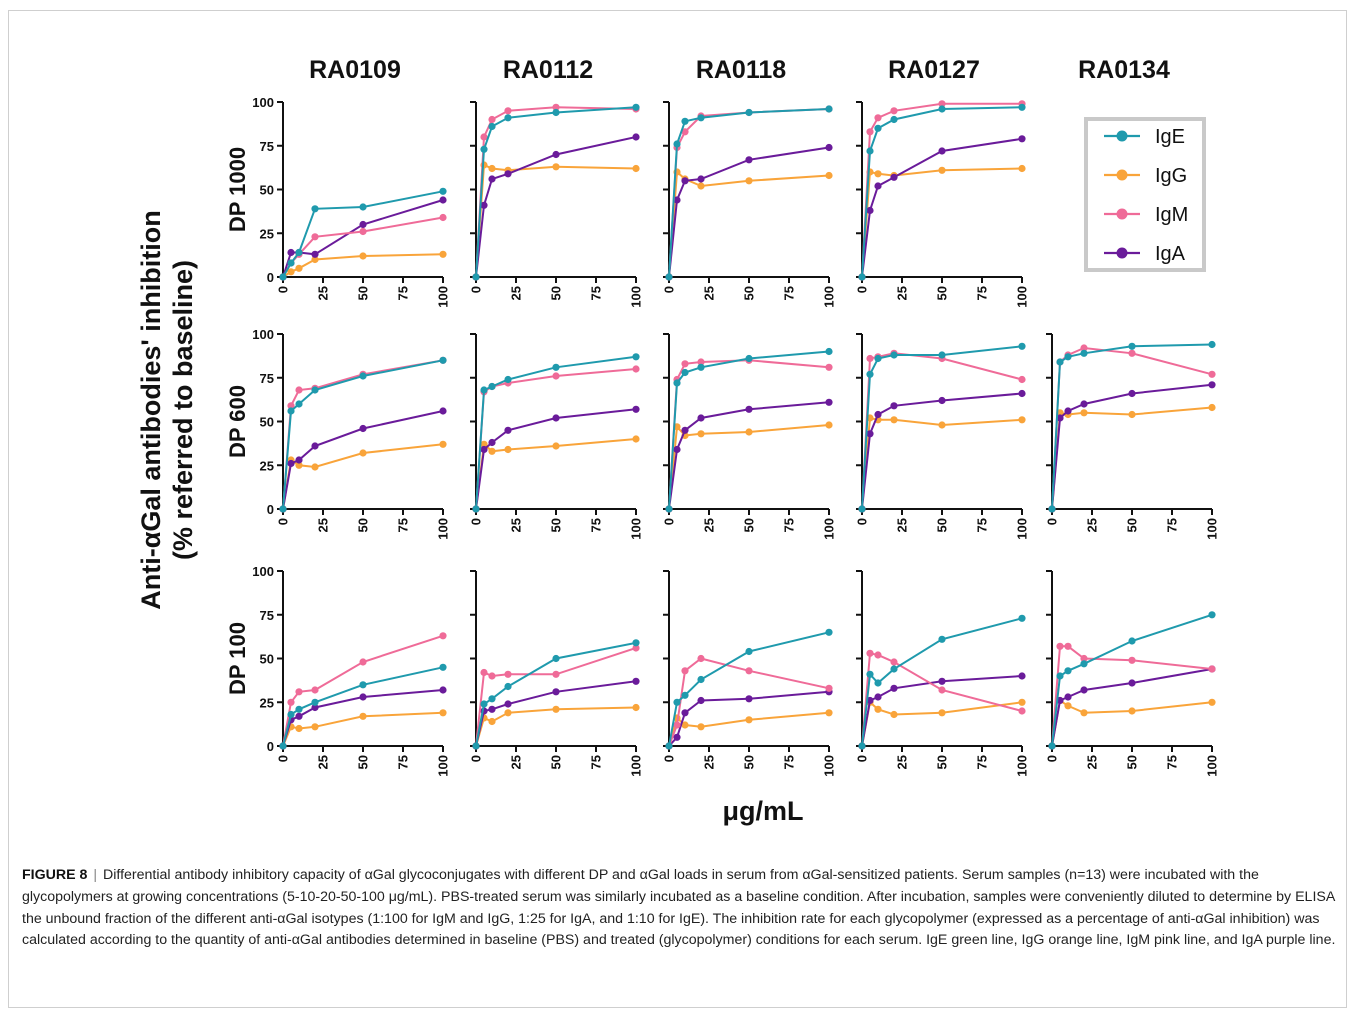 The width and height of the screenshot is (1355, 1014). Describe the element at coordinates (267, 378) in the screenshot. I see `y-tick-label: 75` at that location.